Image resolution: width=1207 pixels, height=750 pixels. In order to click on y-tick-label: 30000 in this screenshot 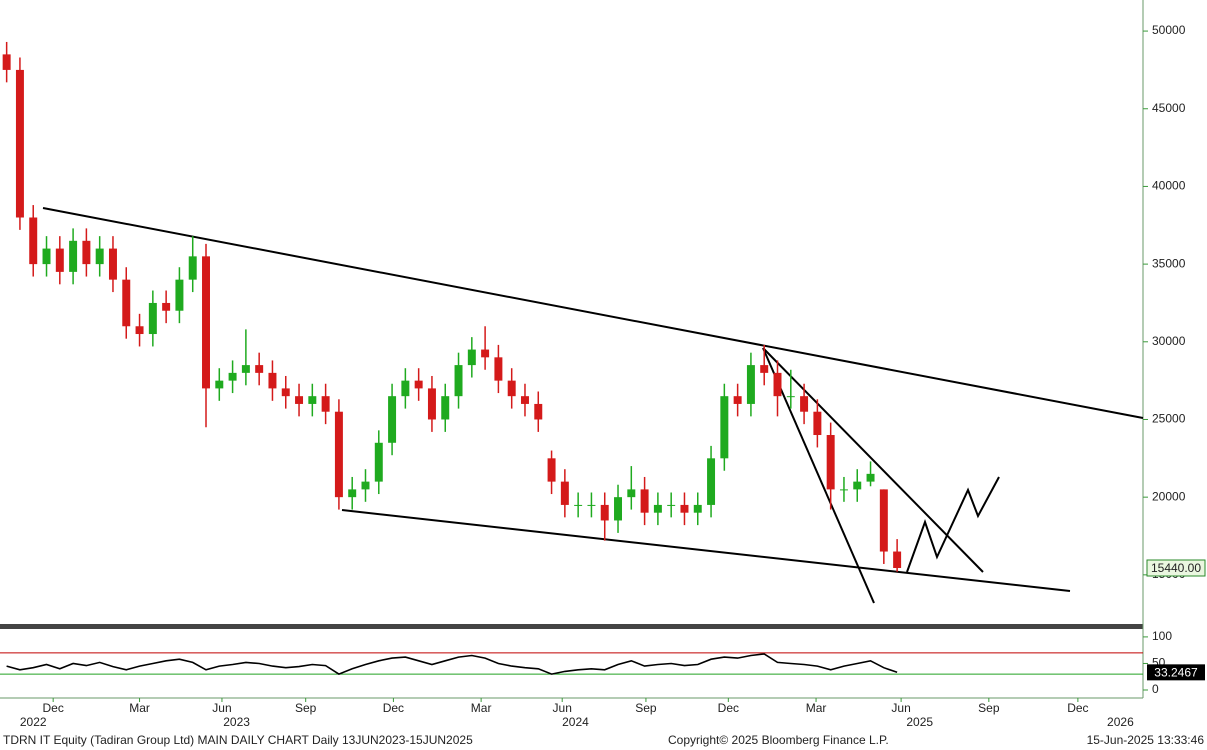, I will do `click(1169, 341)`.